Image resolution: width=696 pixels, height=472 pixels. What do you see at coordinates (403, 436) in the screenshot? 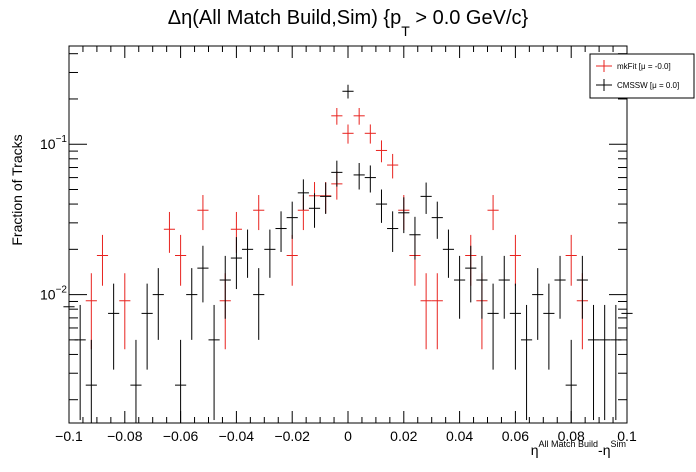
I see `x-tick-label: 0.02` at bounding box center [403, 436].